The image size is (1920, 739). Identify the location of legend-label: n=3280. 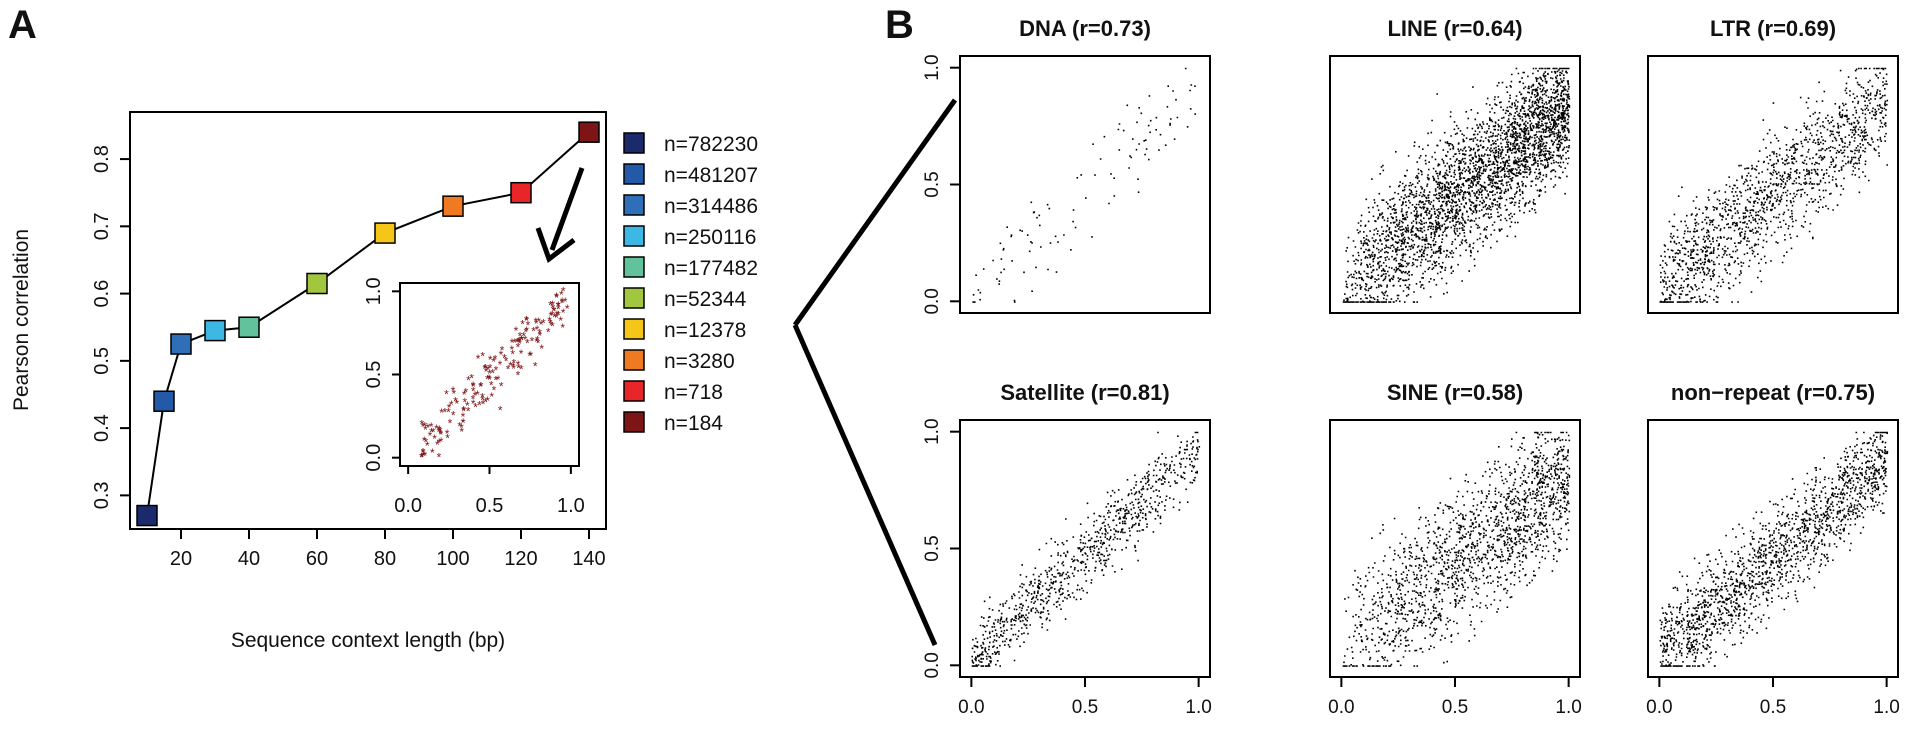
(699, 361).